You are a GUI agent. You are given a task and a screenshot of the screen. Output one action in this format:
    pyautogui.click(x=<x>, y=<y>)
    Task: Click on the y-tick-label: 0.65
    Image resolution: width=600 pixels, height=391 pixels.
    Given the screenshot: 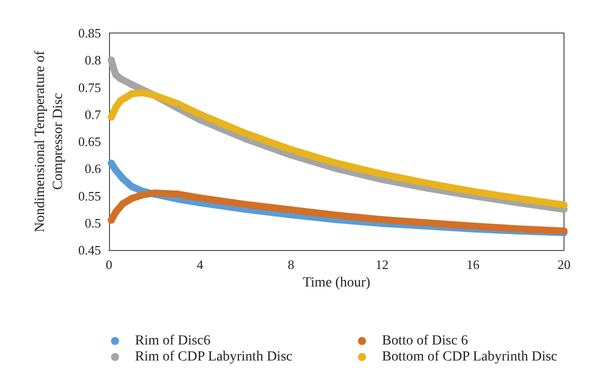 What is the action you would take?
    pyautogui.click(x=89, y=141)
    